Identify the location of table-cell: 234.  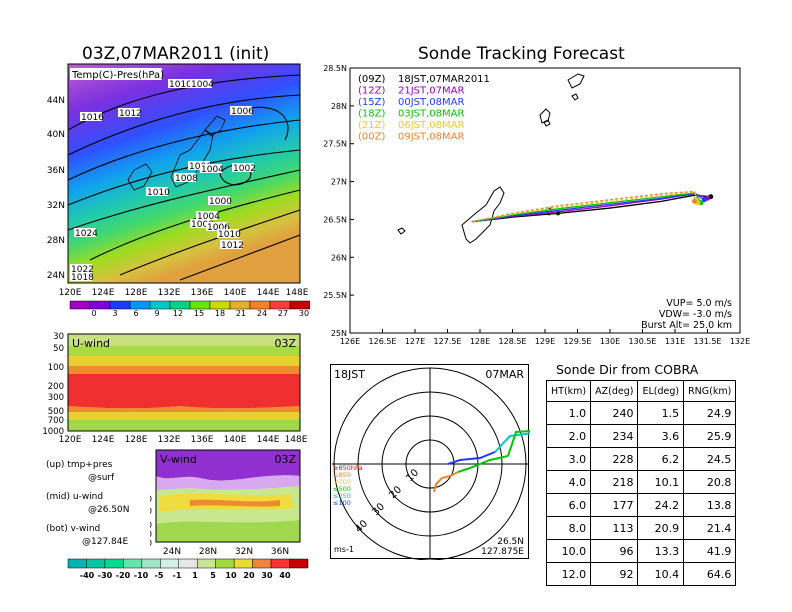
(614, 436).